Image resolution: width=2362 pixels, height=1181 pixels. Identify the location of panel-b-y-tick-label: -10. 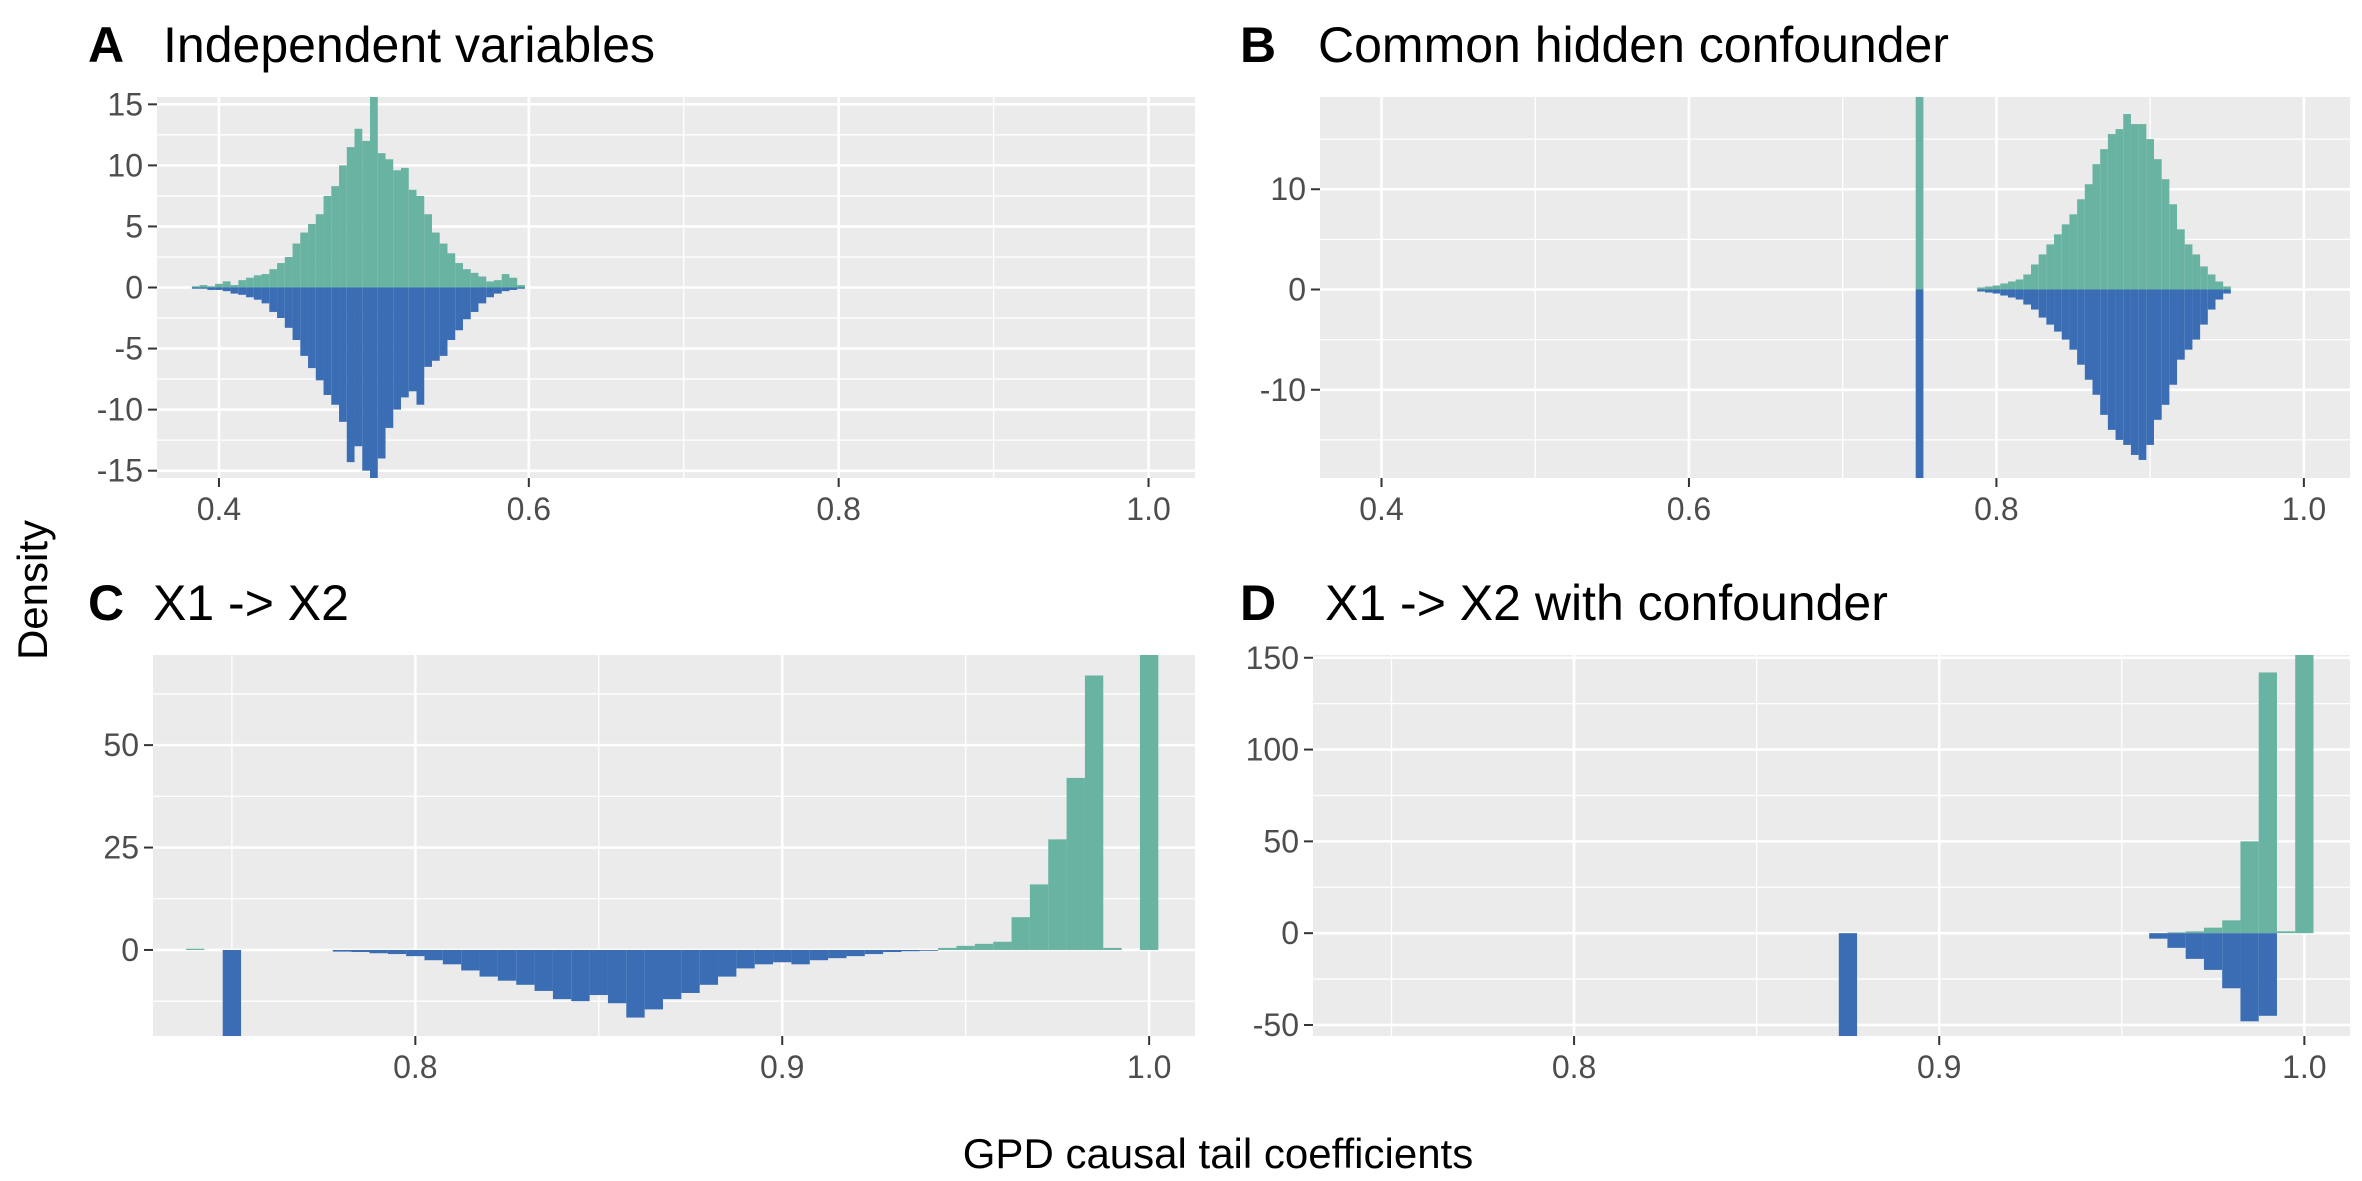
(1283, 390).